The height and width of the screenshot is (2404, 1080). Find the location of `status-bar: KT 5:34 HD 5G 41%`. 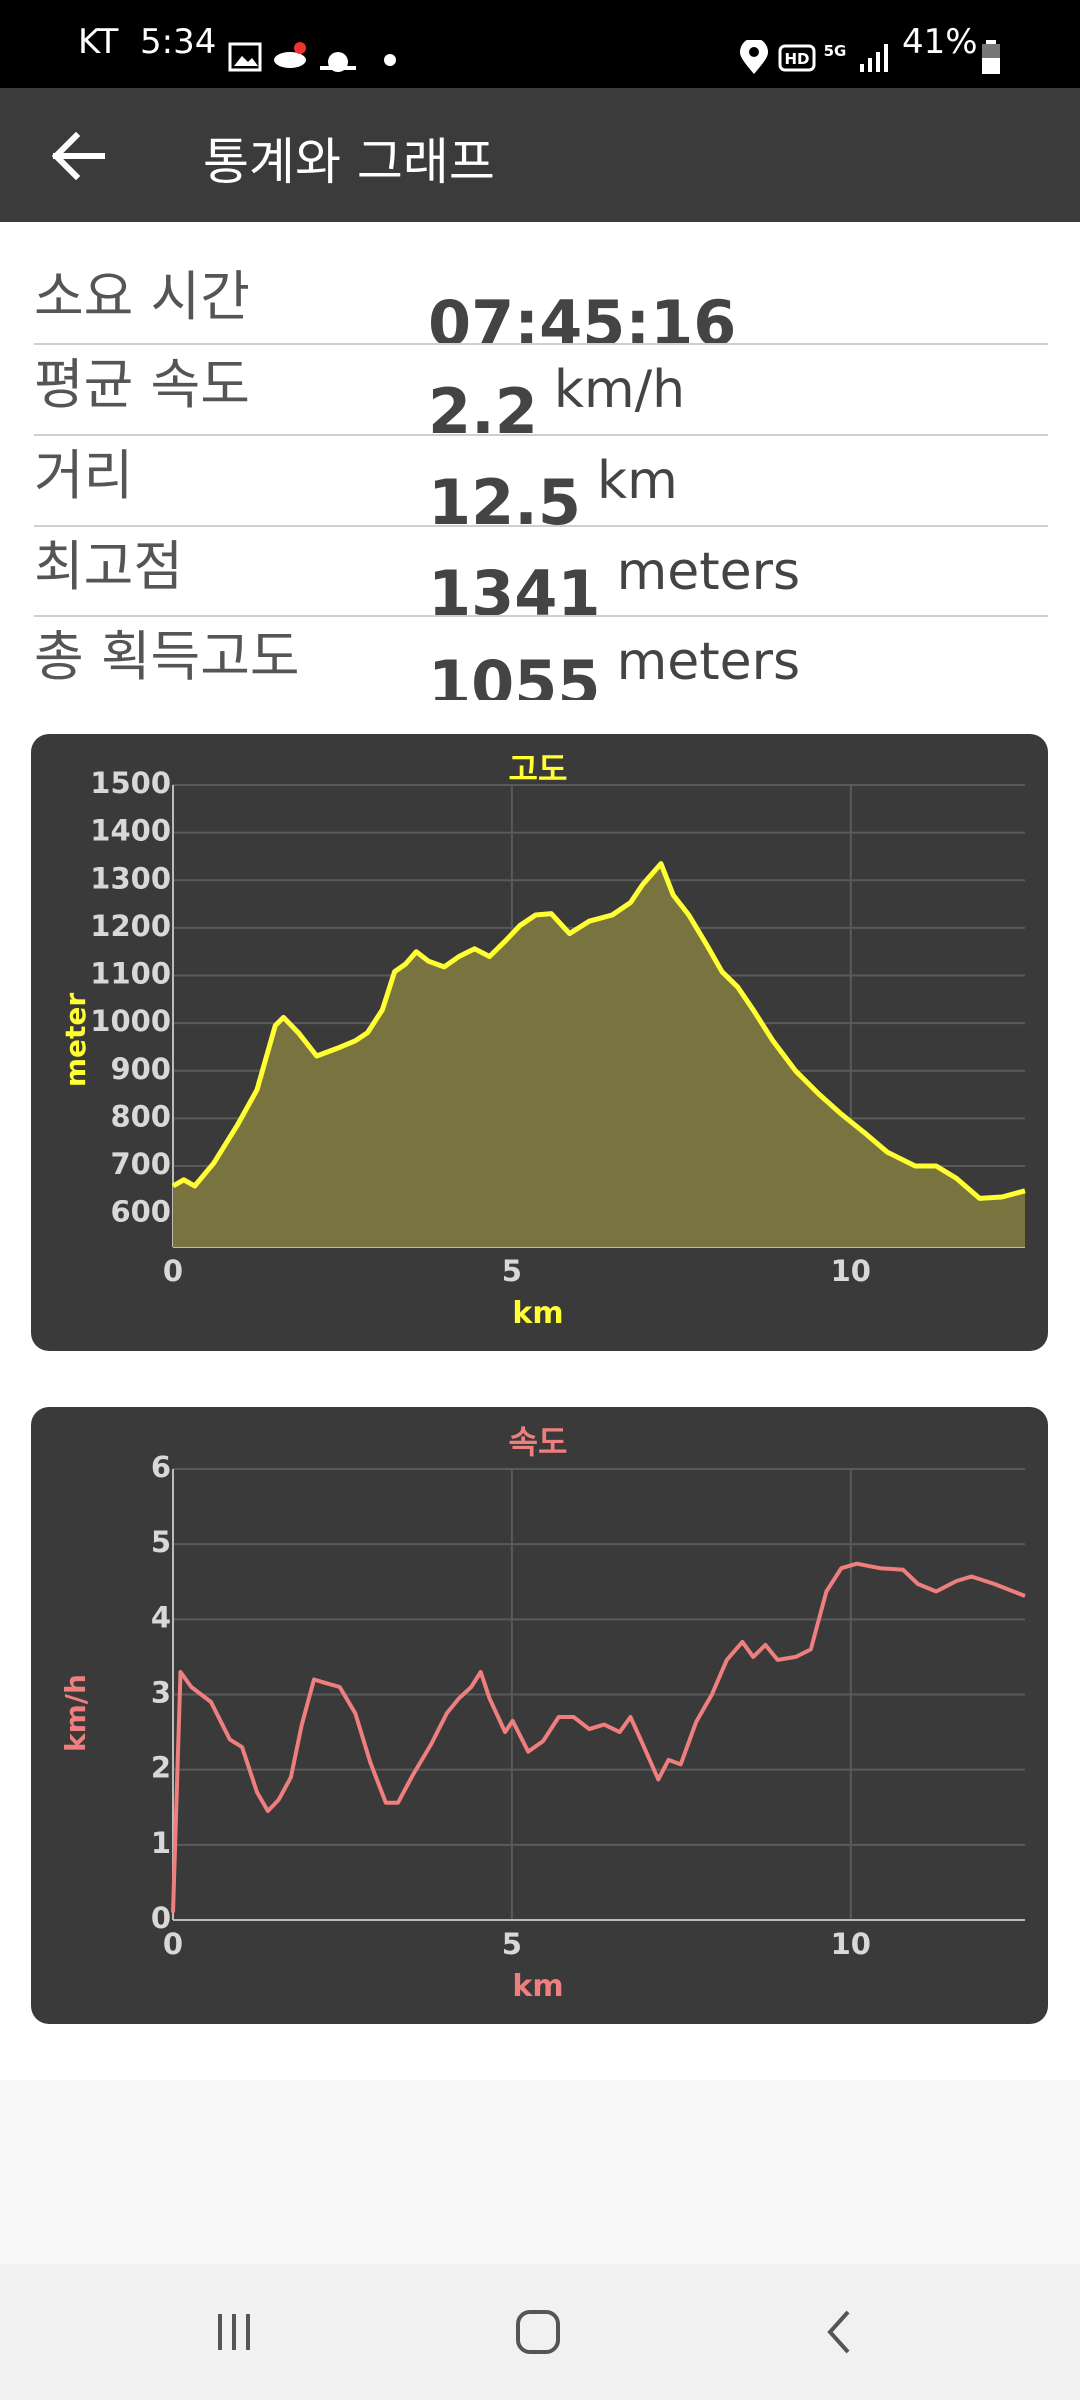

status-bar: KT 5:34 HD 5G 41% is located at coordinates (540, 44).